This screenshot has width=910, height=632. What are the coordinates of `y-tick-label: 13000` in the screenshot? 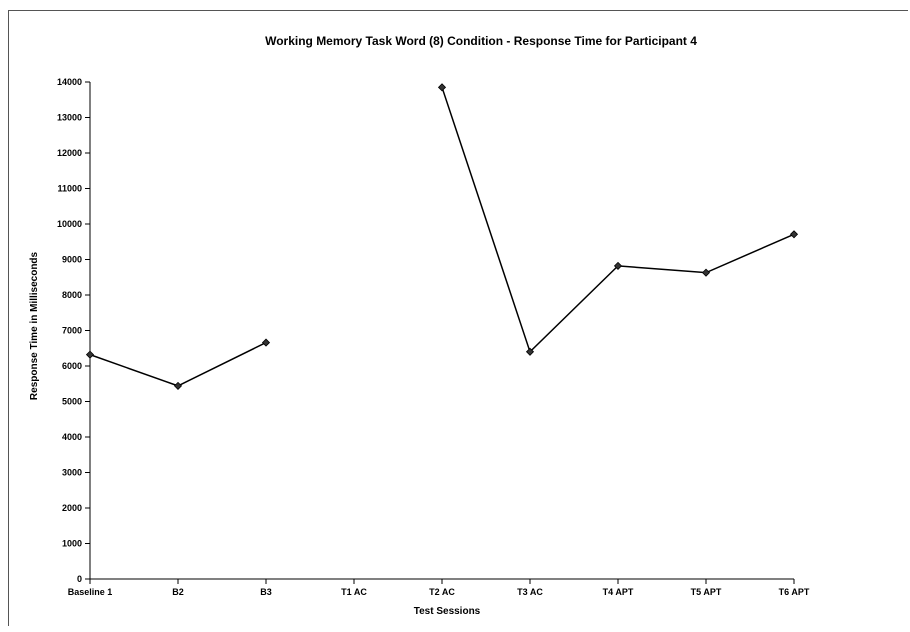 It's located at (69, 118).